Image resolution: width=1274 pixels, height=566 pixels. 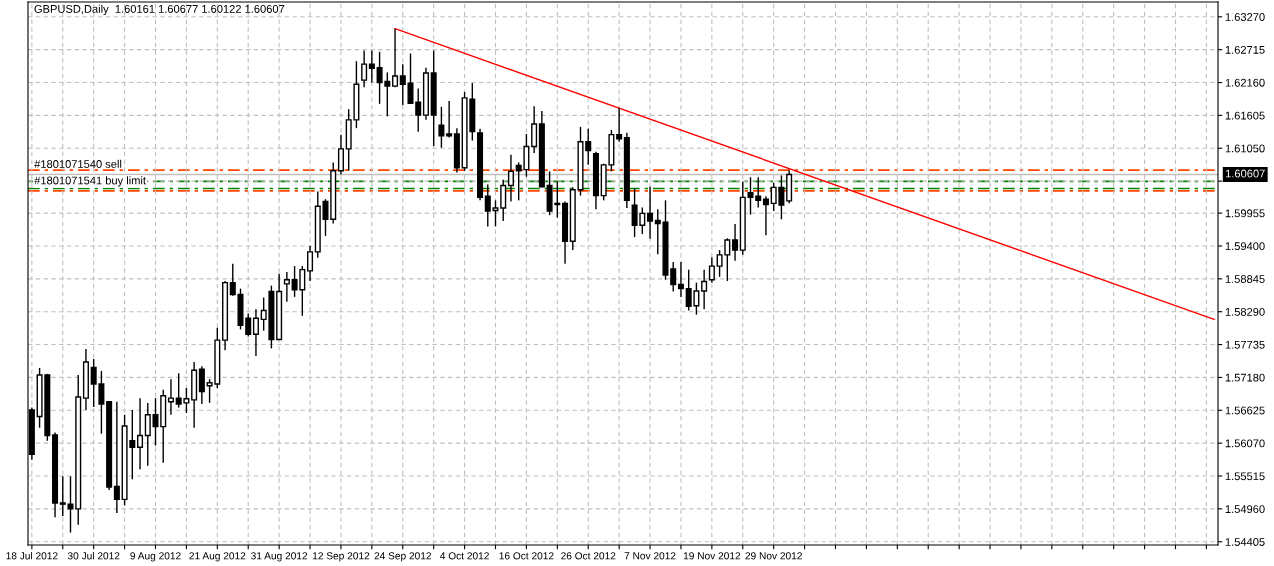 I want to click on y-tick-label: 1.58845, so click(x=1245, y=279).